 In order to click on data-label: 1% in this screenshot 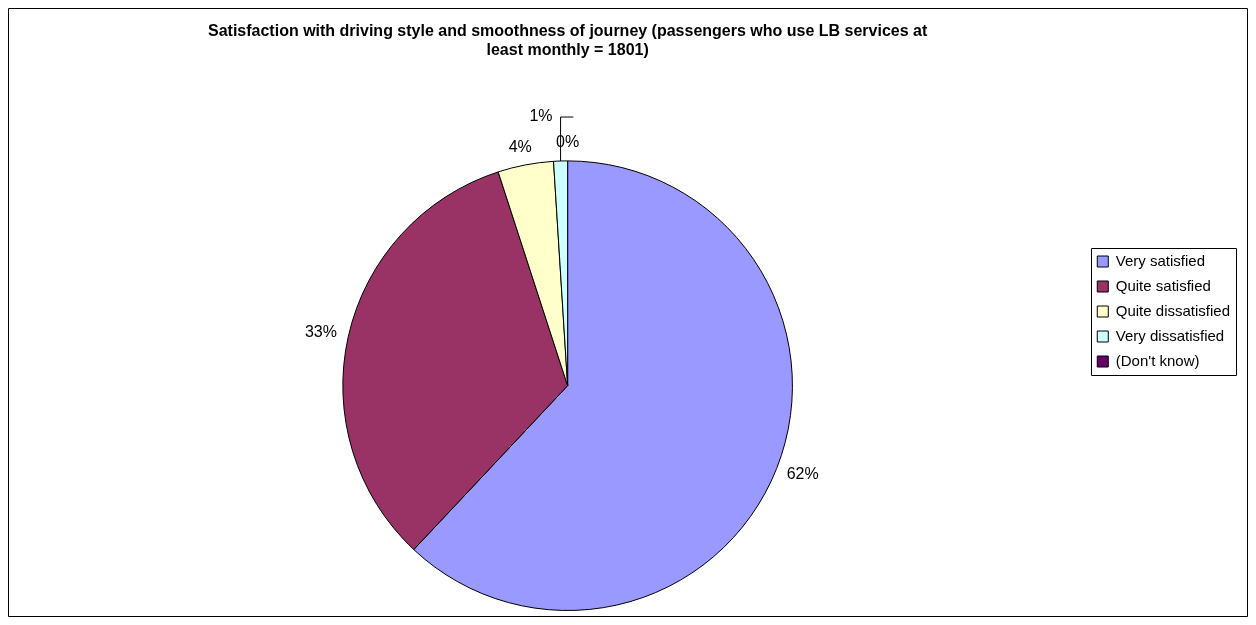, I will do `click(541, 116)`.